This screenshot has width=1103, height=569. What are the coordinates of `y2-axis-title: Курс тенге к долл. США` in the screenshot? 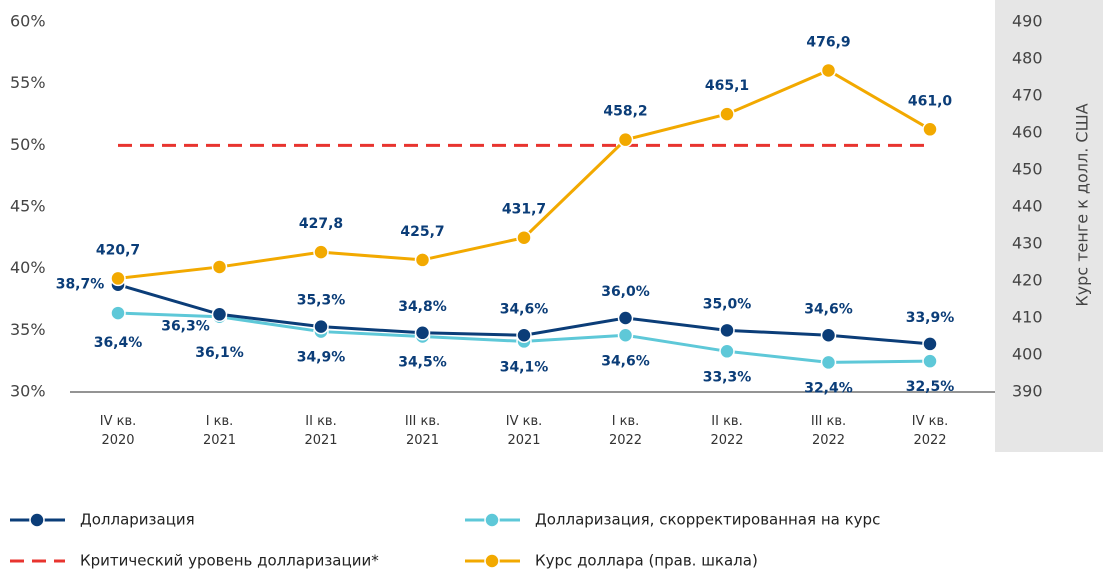 It's located at (1082, 204).